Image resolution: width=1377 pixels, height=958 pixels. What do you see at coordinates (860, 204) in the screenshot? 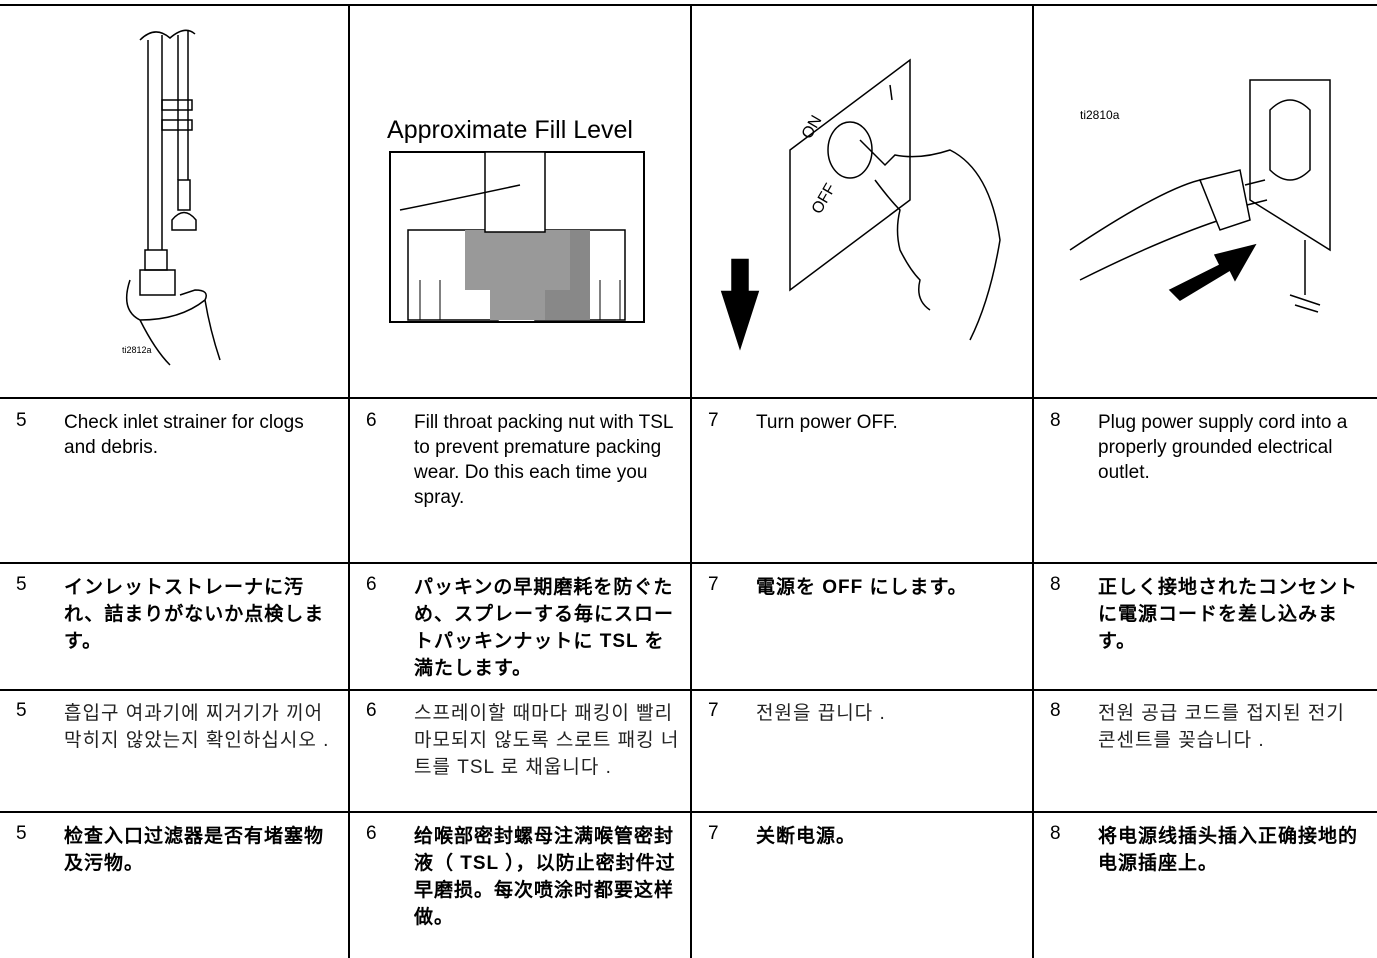
I see `illustration-switch: ON OFF` at bounding box center [860, 204].